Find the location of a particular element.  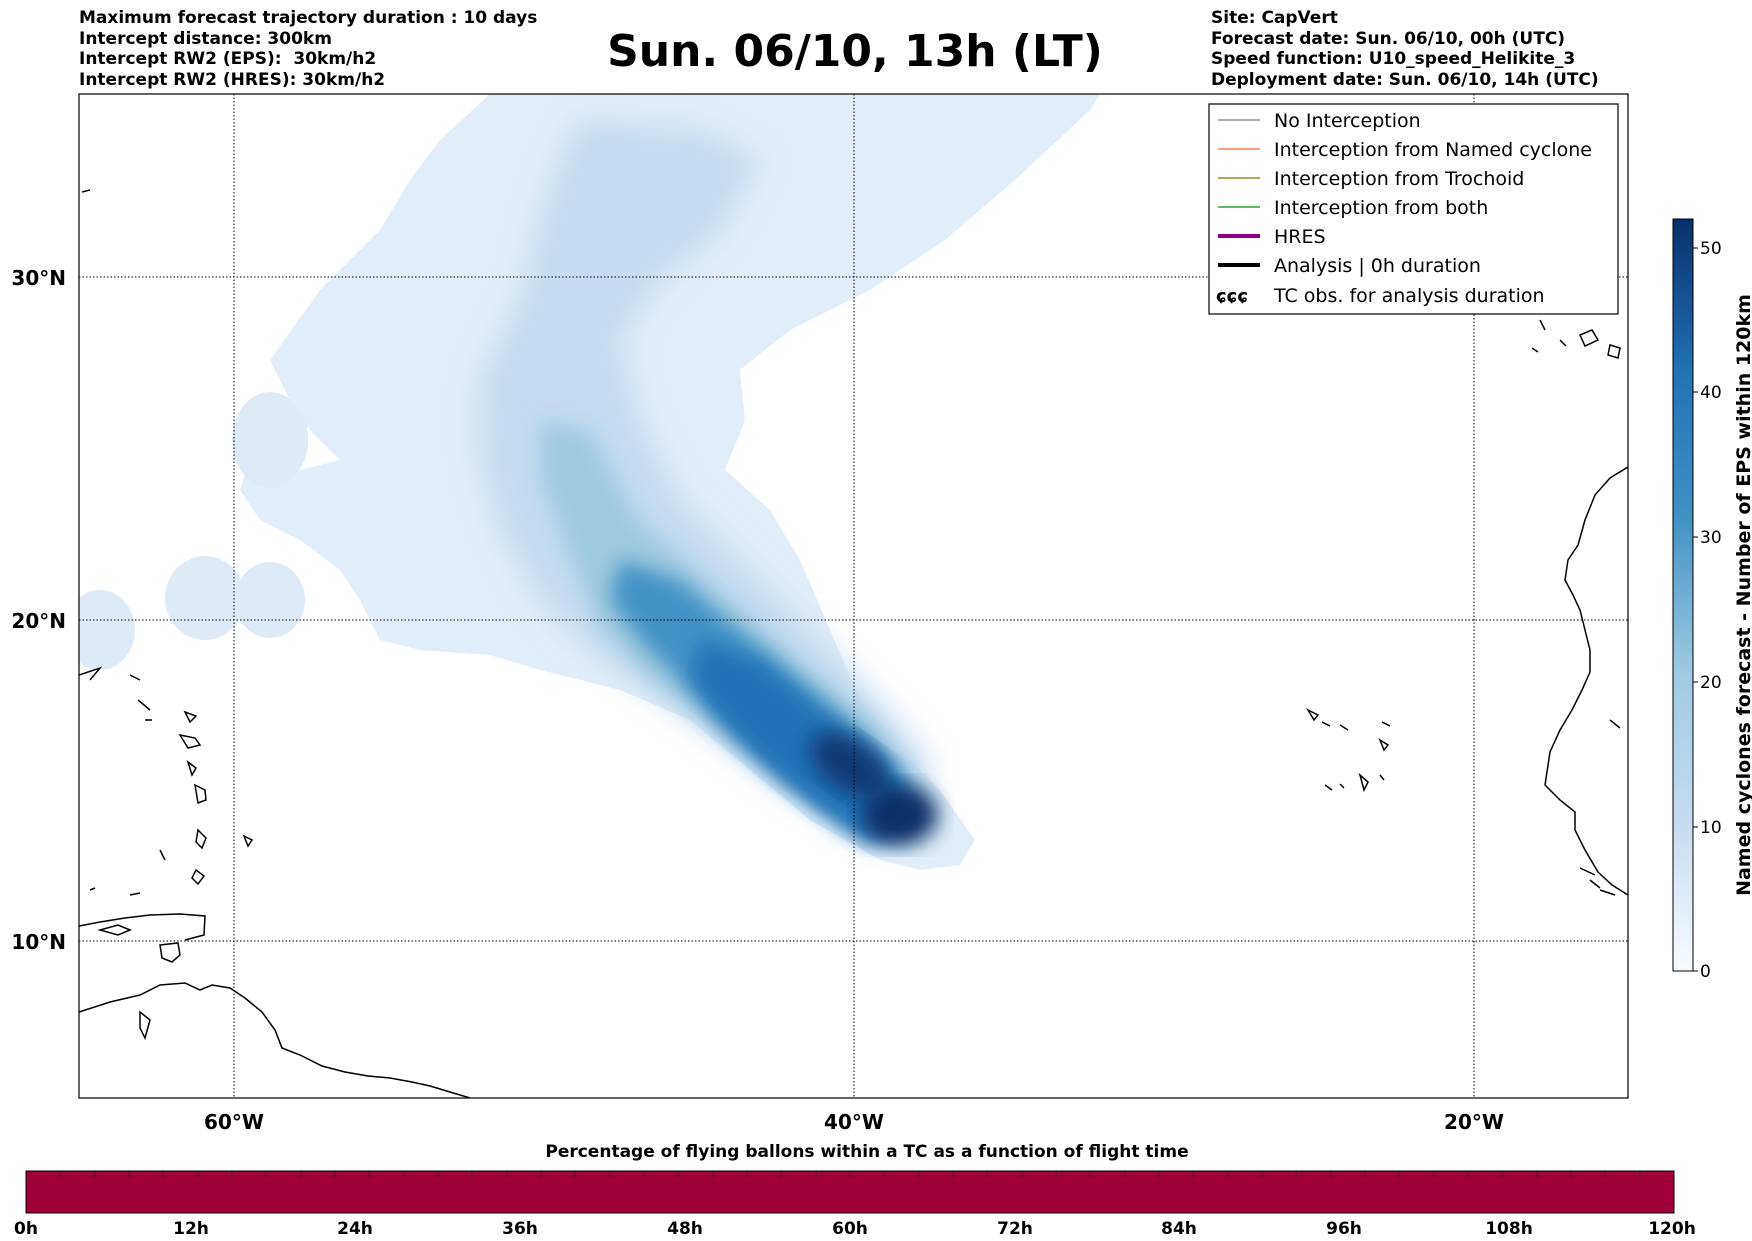

lon-label-60w: 60°W is located at coordinates (234, 1122).